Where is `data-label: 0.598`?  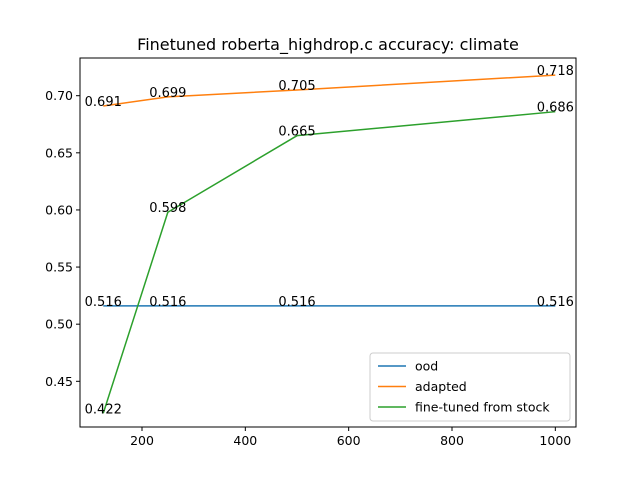 data-label: 0.598 is located at coordinates (167, 208).